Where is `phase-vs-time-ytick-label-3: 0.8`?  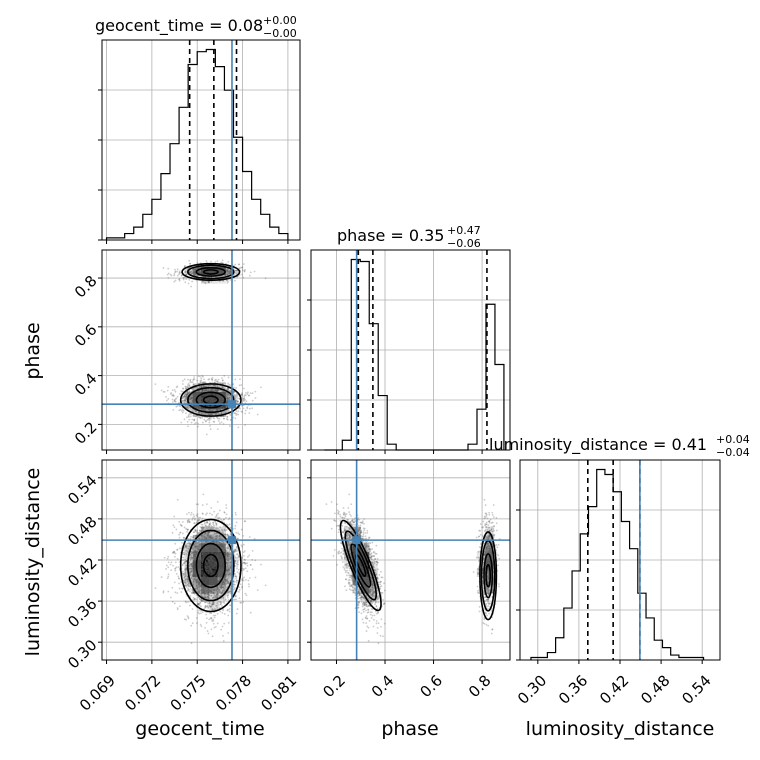 phase-vs-time-ytick-label-3: 0.8 is located at coordinates (86, 287).